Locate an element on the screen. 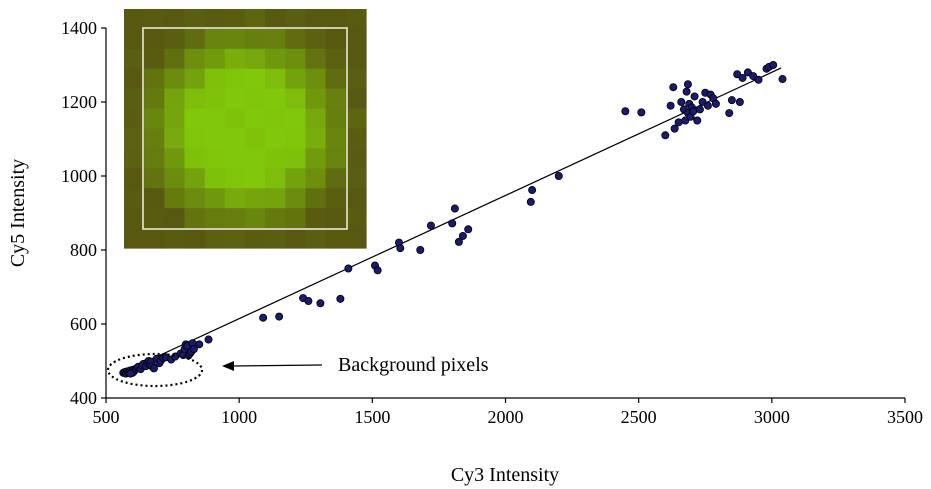 This screenshot has width=931, height=489. x-tick-label: 2500 is located at coordinates (639, 417).